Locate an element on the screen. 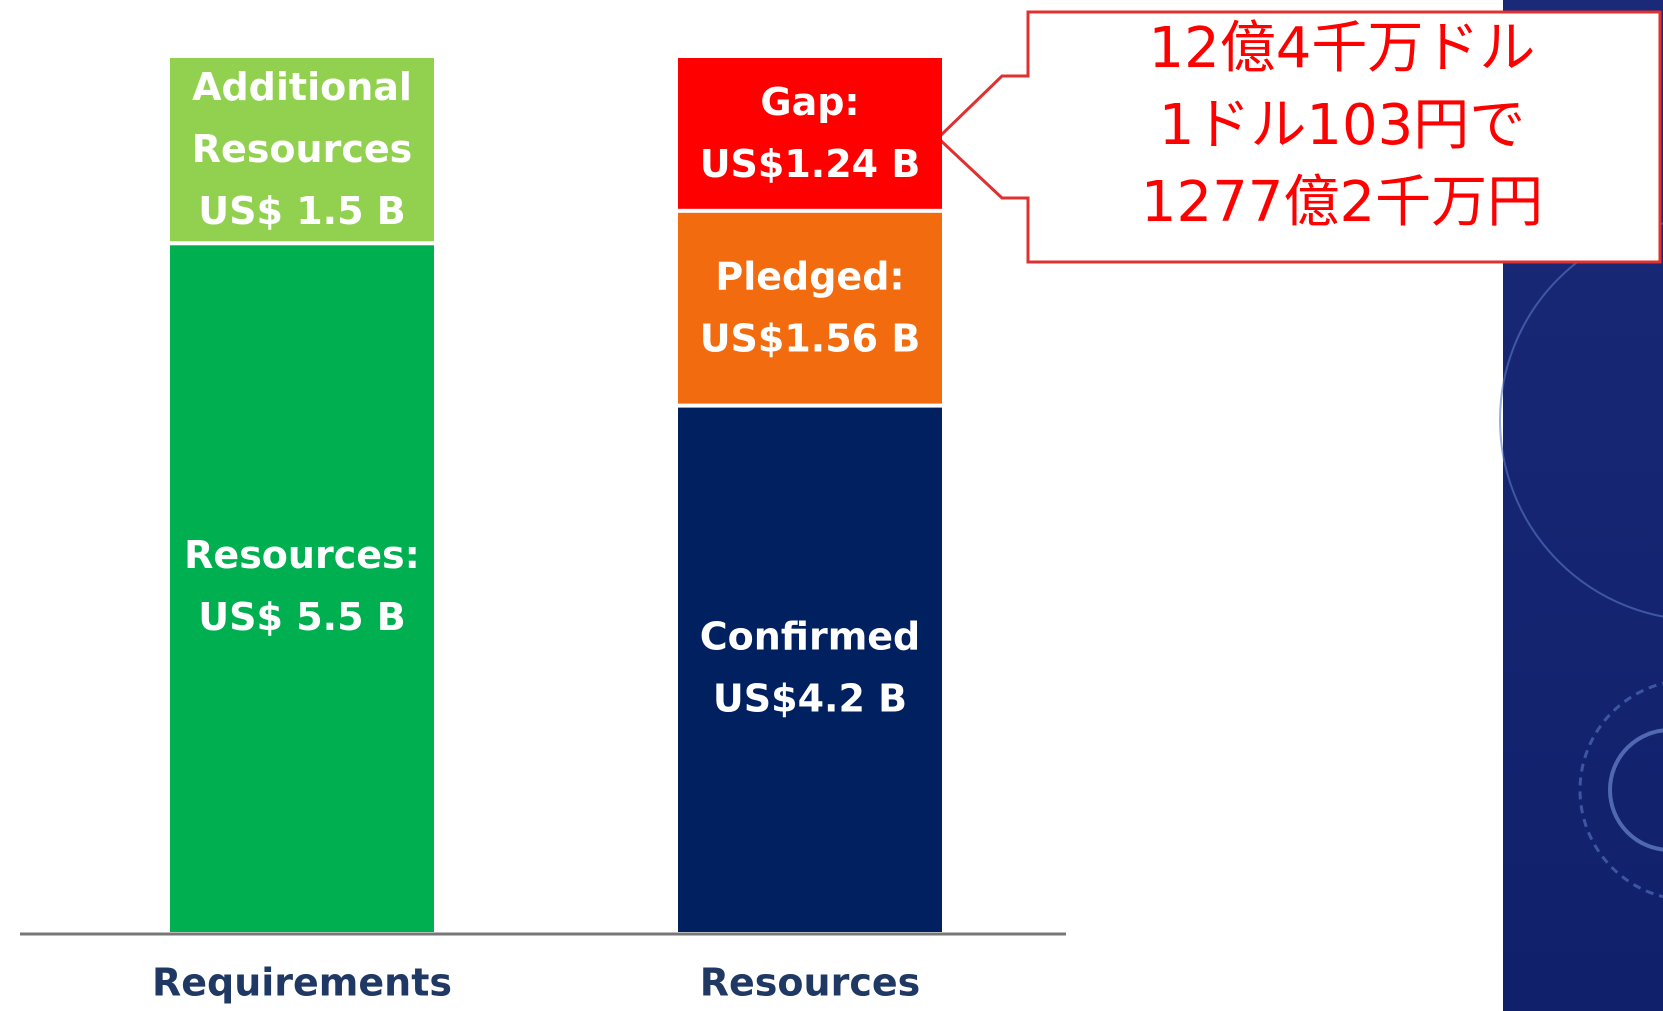 The image size is (1663, 1011). x-tick-label: Requirements is located at coordinates (302, 983).